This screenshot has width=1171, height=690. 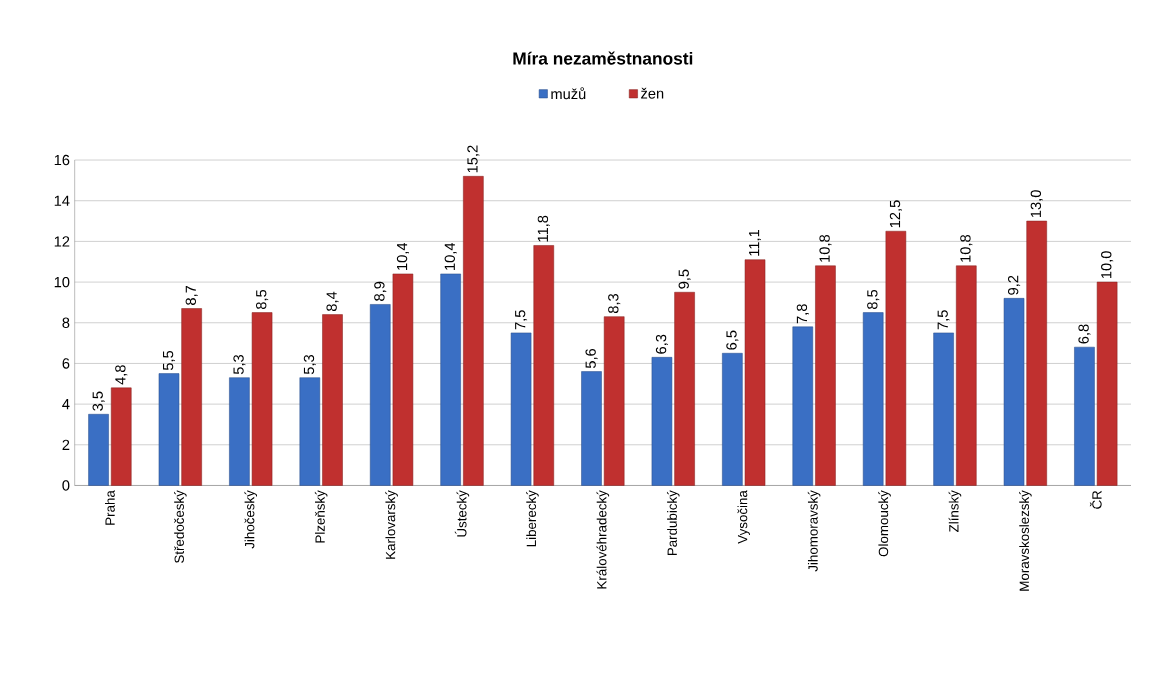 What do you see at coordinates (121, 375) in the screenshot?
I see `data-label: 4,8` at bounding box center [121, 375].